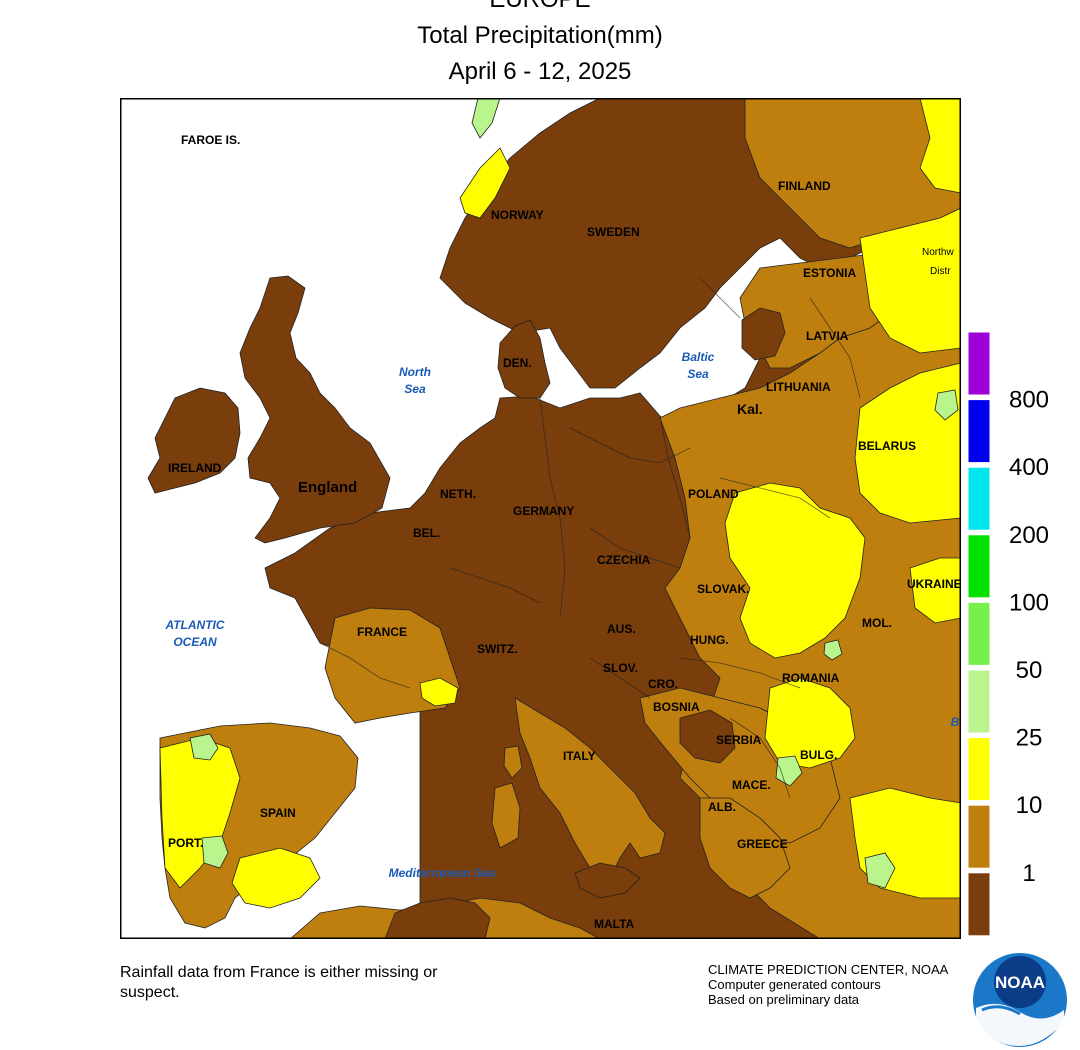  What do you see at coordinates (833, 650) in the screenshot?
I see `romania-25to50-zone` at bounding box center [833, 650].